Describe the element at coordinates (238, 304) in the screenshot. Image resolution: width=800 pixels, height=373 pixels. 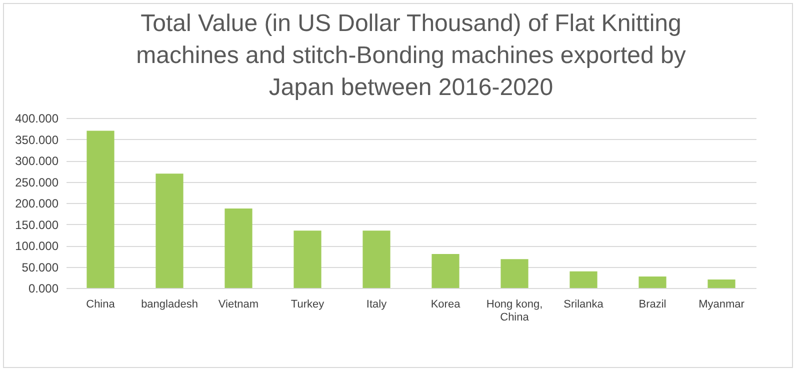
I see `x-tick-label: Vietnam` at that location.